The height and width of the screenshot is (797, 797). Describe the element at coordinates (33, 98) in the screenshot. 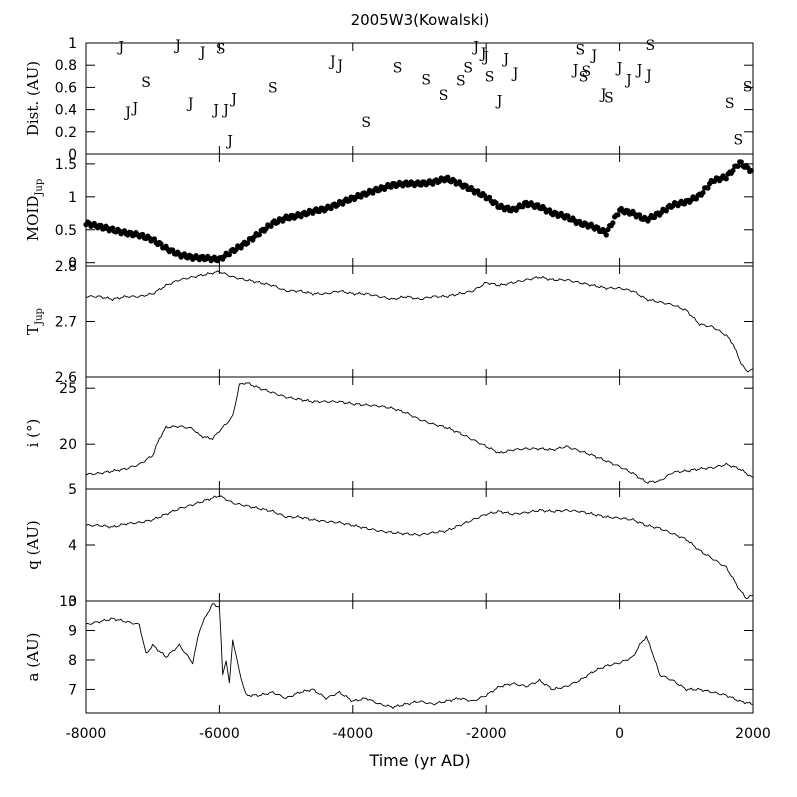

I see `y-axis-label-dist: Dist. (AU)` at that location.